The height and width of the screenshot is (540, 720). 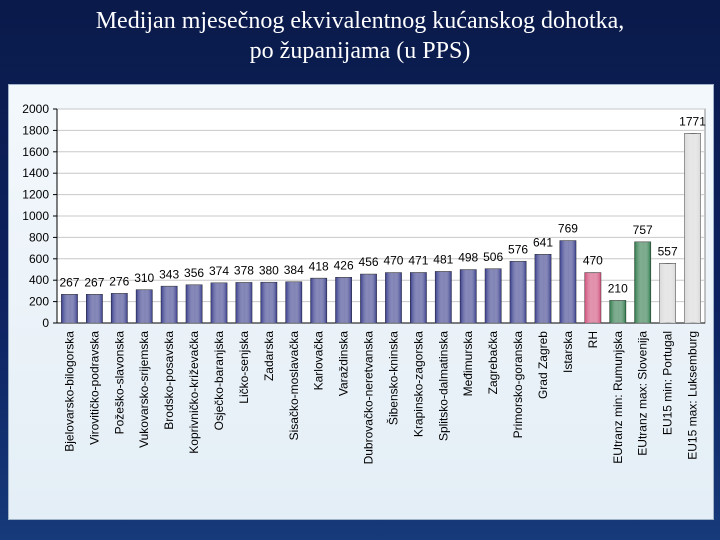 What do you see at coordinates (518, 249) in the screenshot?
I see `data-label: 576` at bounding box center [518, 249].